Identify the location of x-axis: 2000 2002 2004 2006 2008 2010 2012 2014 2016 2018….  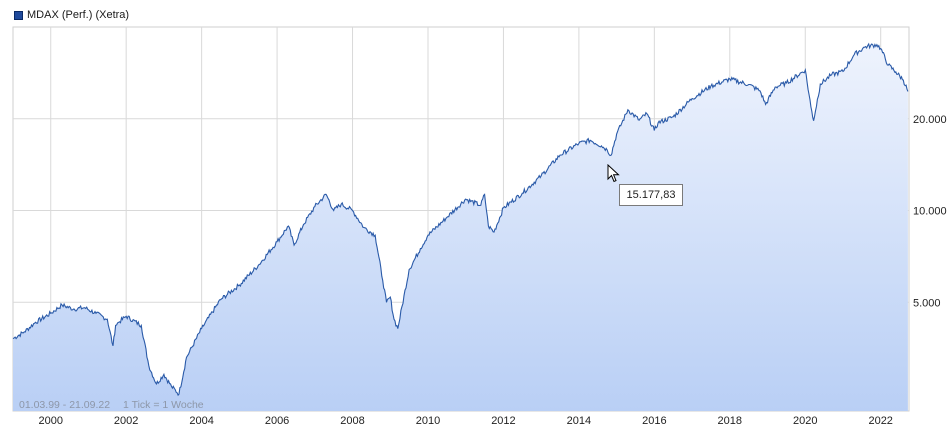
(465, 421).